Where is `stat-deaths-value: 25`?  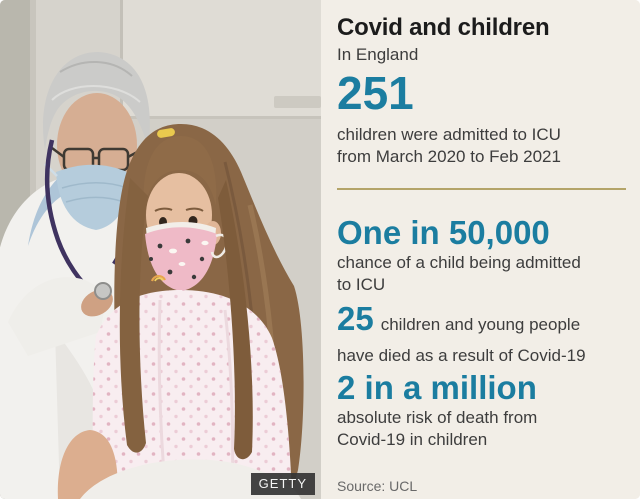 stat-deaths-value: 25 is located at coordinates (355, 318).